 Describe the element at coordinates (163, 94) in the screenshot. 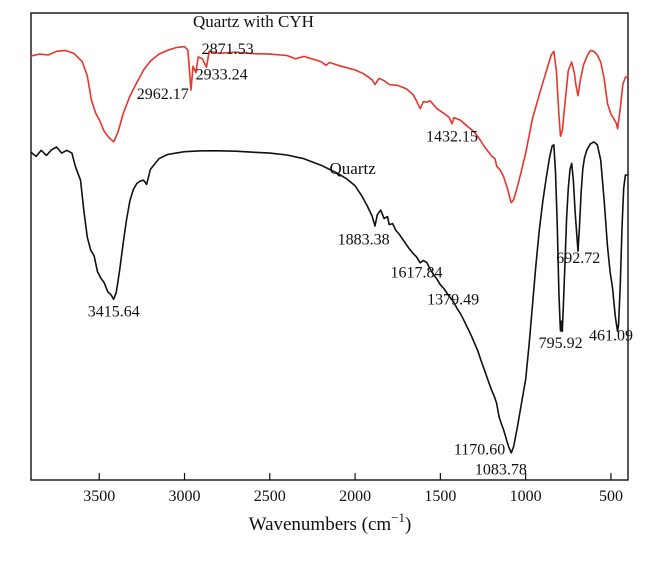

I see `peak-label: 2962.17` at that location.